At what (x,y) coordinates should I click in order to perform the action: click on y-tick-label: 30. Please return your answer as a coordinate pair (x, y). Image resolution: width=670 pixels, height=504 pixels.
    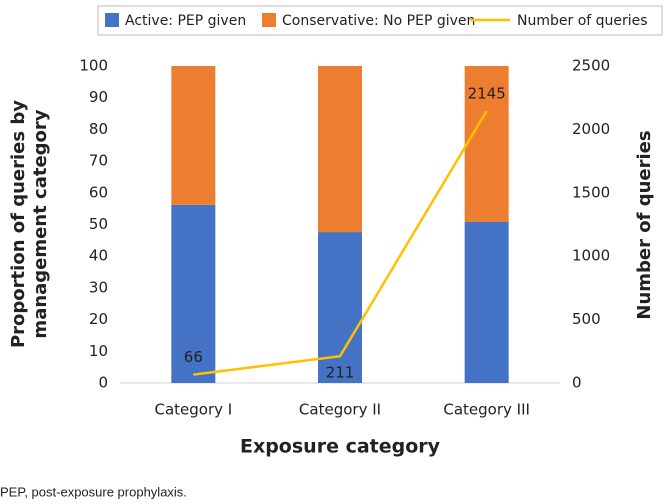
    Looking at the image, I should click on (98, 287).